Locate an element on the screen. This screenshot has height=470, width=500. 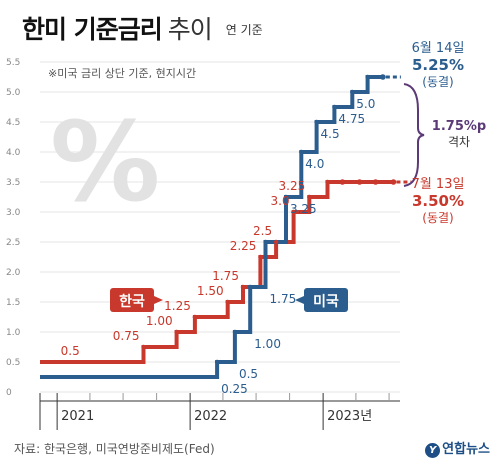
y-tick-label-4: 2.0 is located at coordinates (13, 273).